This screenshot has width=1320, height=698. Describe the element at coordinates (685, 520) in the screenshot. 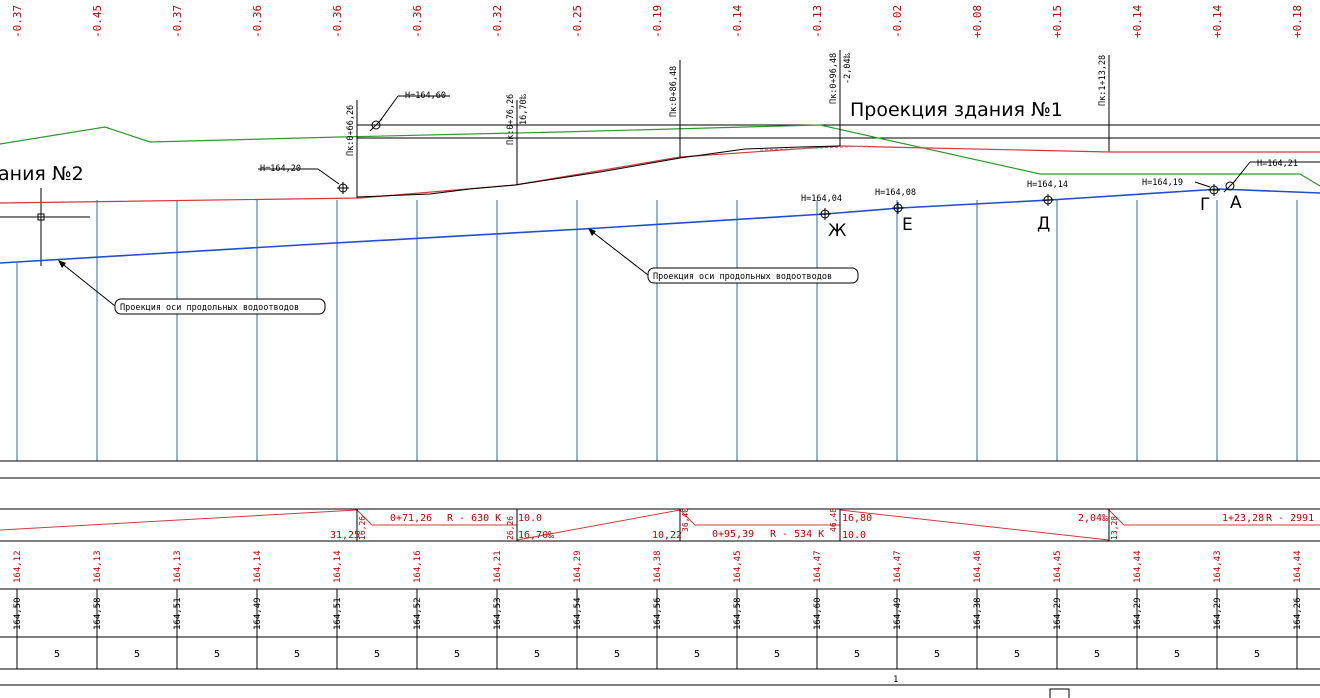

I see `band-36-40: 36,40` at that location.